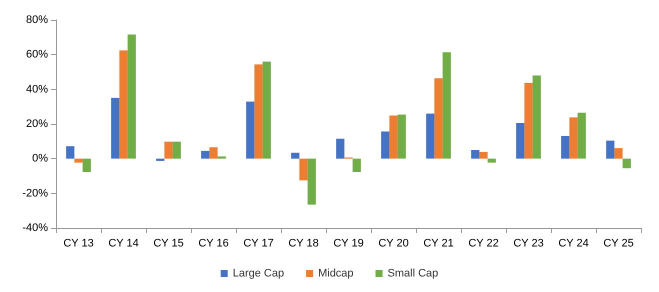 The height and width of the screenshot is (292, 659). I want to click on x-tick-label: CY 22, so click(483, 244).